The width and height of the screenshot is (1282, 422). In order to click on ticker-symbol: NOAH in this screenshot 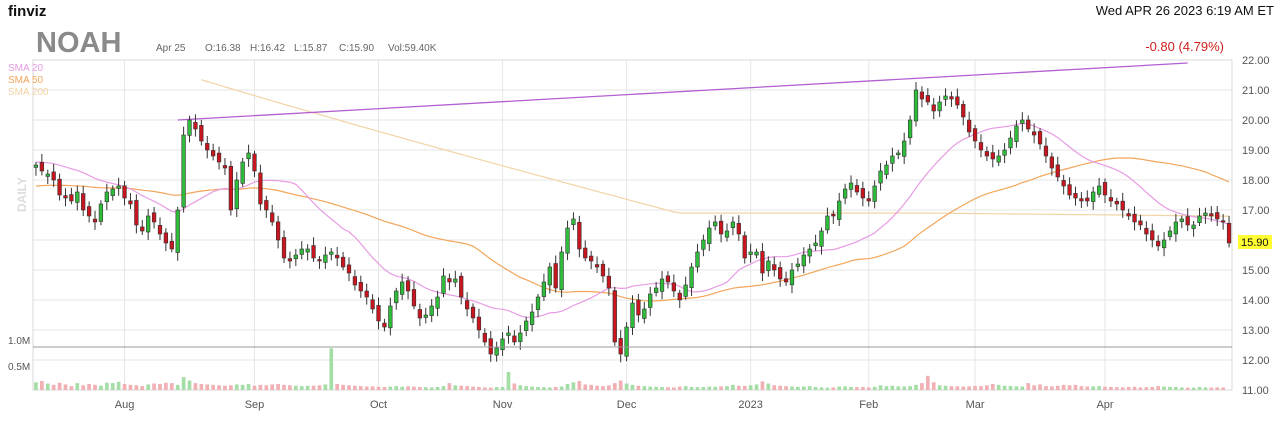, I will do `click(78, 43)`.